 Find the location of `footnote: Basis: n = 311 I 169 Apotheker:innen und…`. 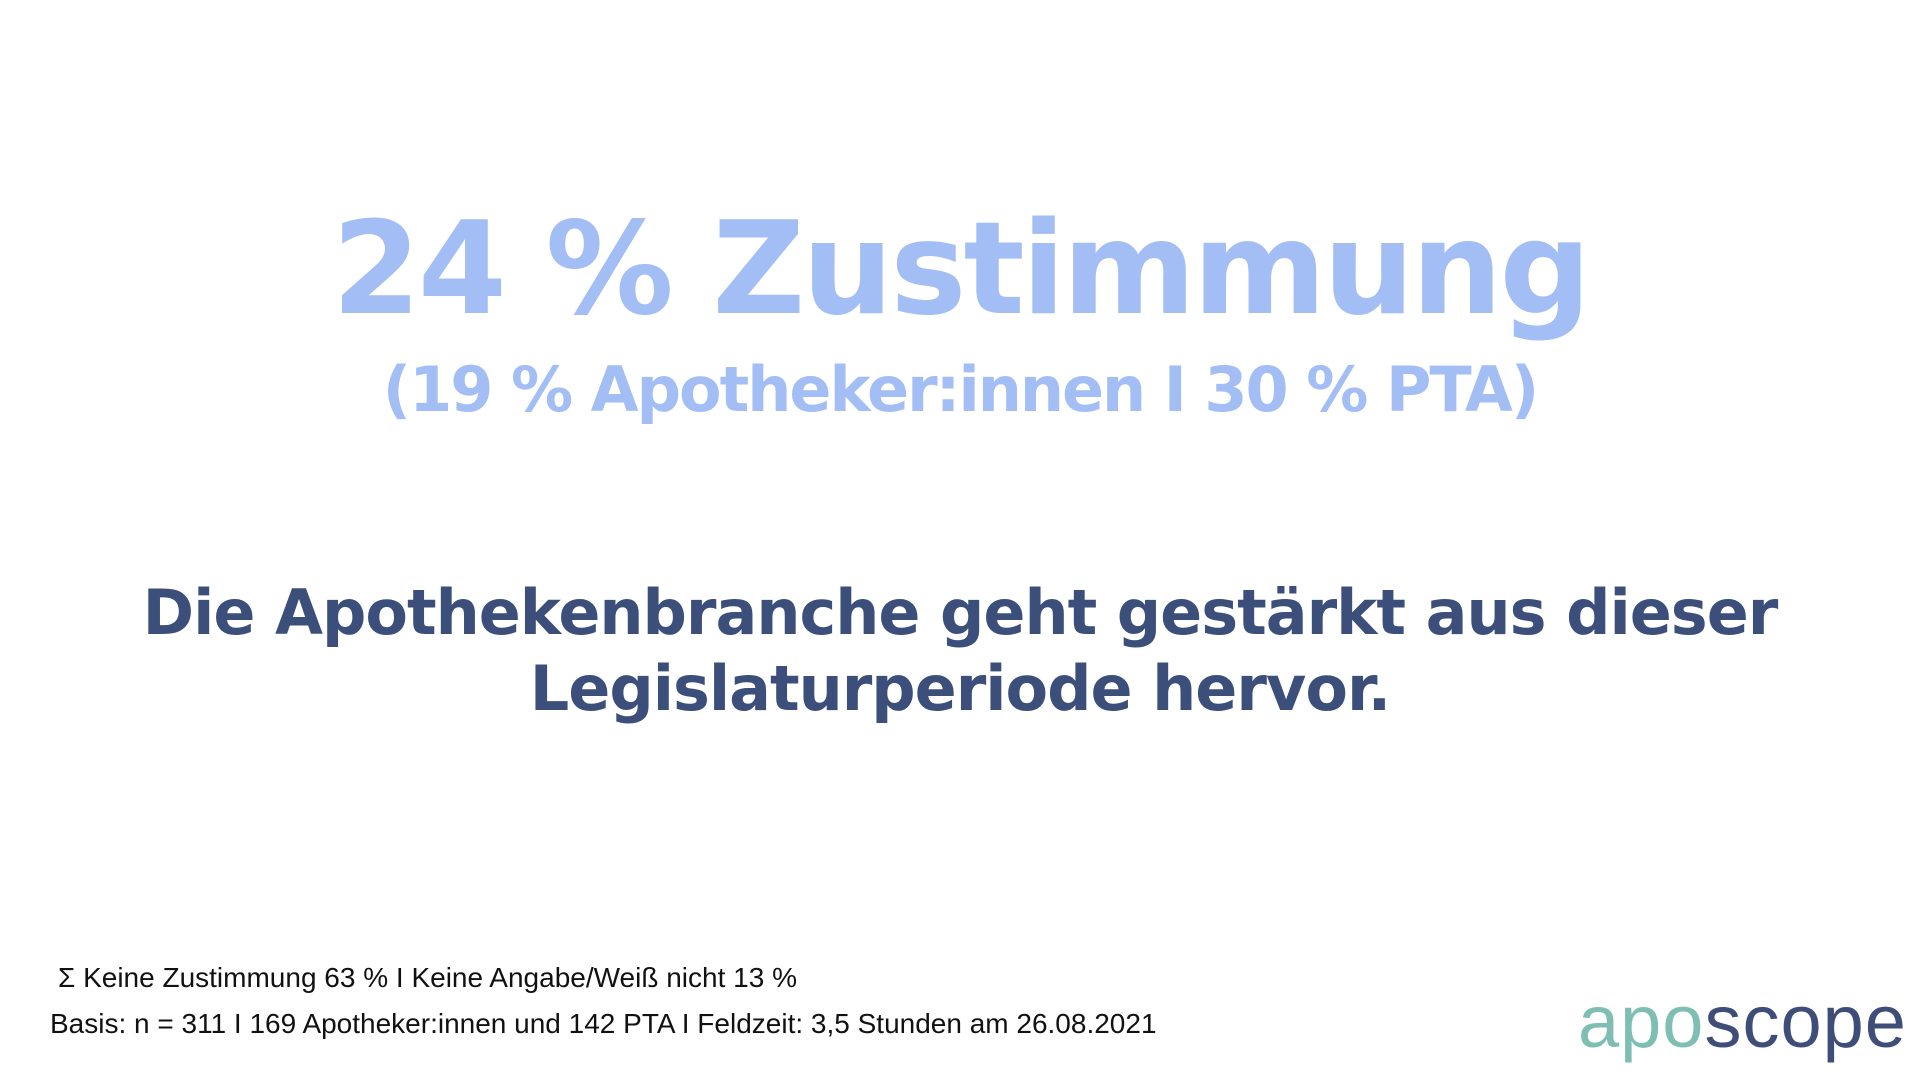

footnote: Basis: n = 311 I 169 Apotheker:innen und… is located at coordinates (603, 1023).